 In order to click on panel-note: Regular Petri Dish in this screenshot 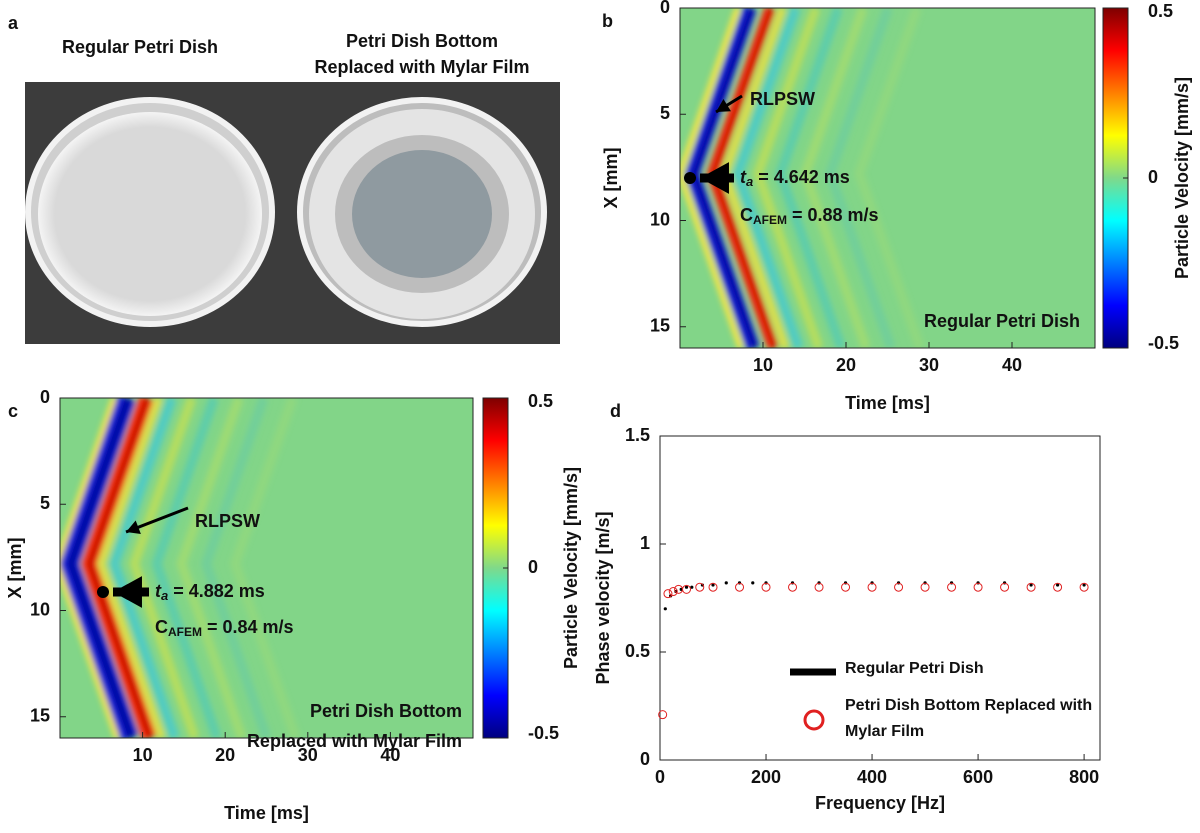, I will do `click(1002, 321)`.